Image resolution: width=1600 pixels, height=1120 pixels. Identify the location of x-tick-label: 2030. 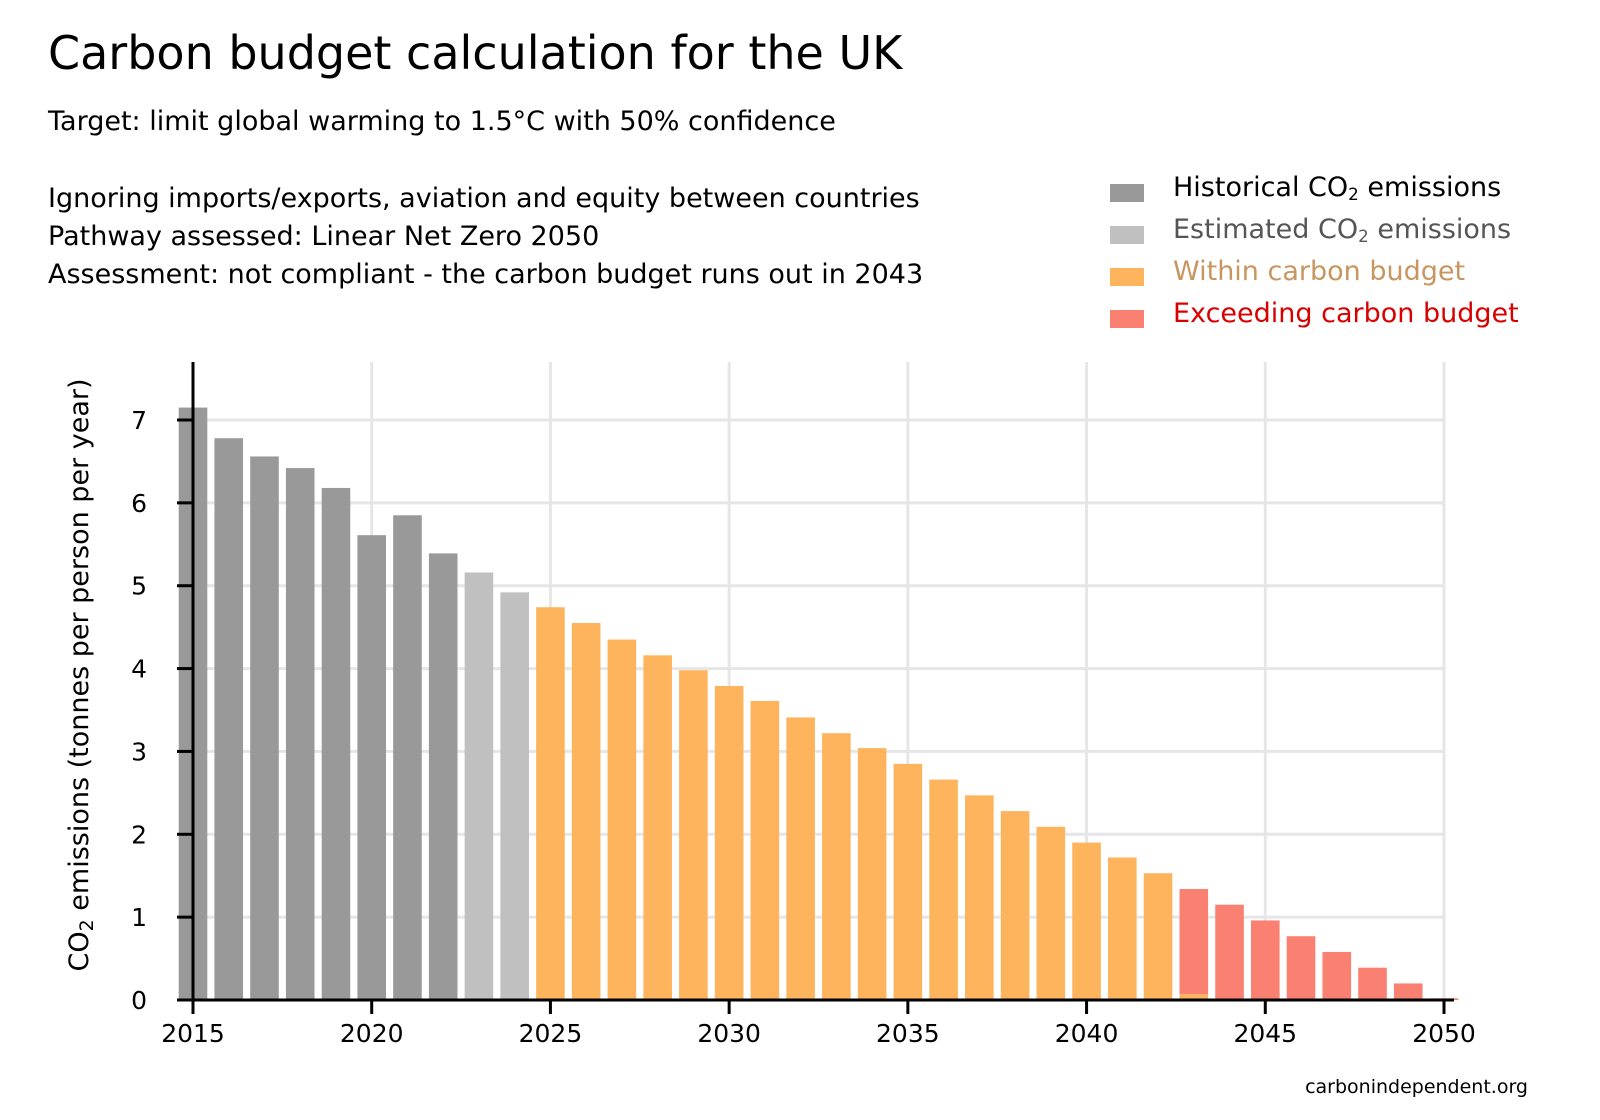
(729, 1033).